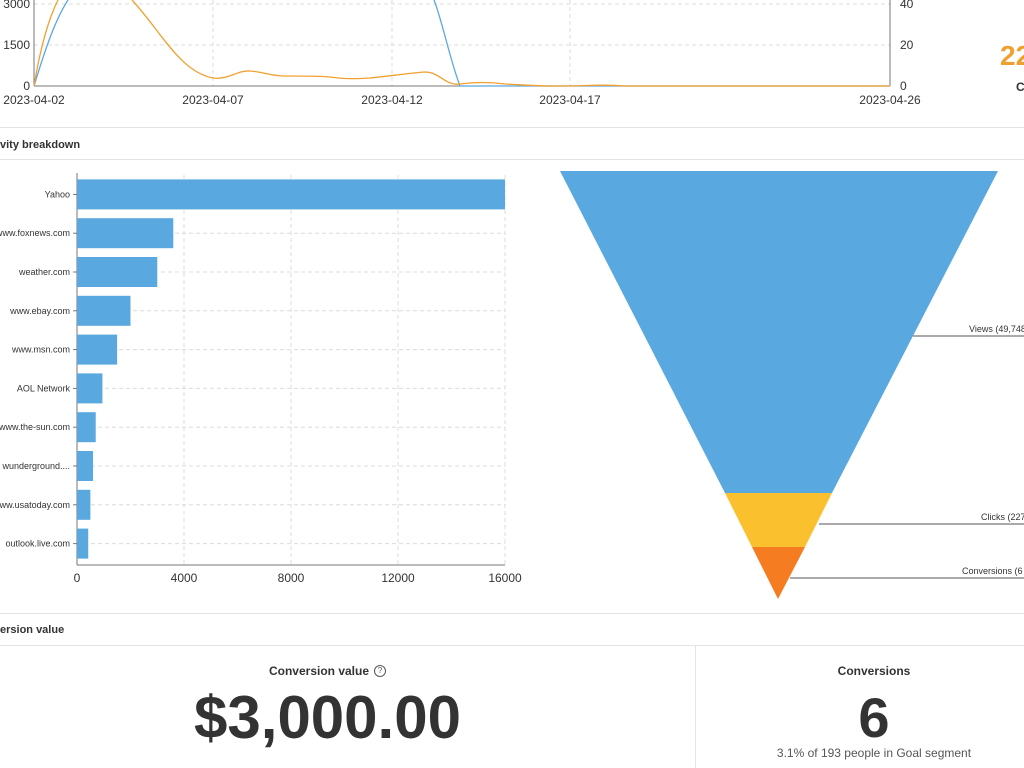  Describe the element at coordinates (380, 670) in the screenshot. I see `help-icon: ?` at that location.